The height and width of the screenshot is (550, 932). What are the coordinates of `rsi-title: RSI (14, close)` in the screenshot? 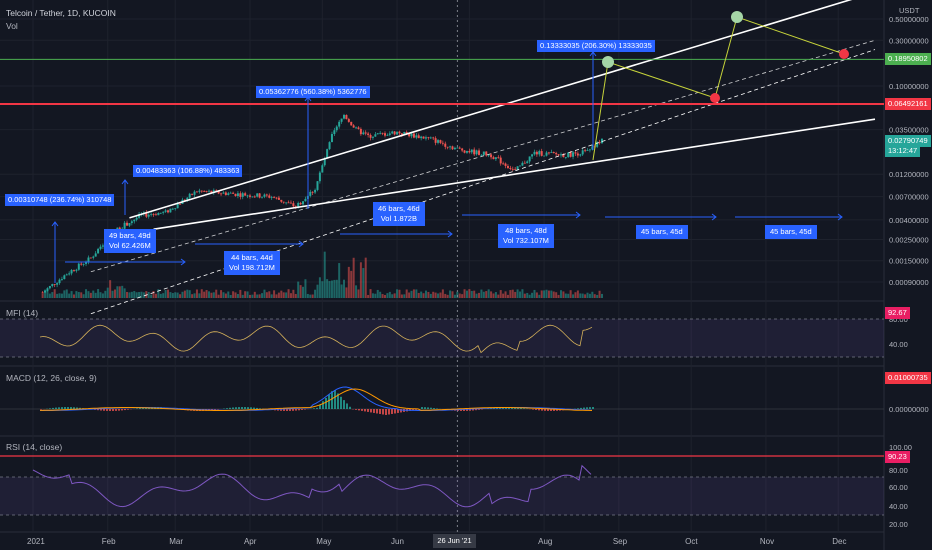 It's located at (34, 447).